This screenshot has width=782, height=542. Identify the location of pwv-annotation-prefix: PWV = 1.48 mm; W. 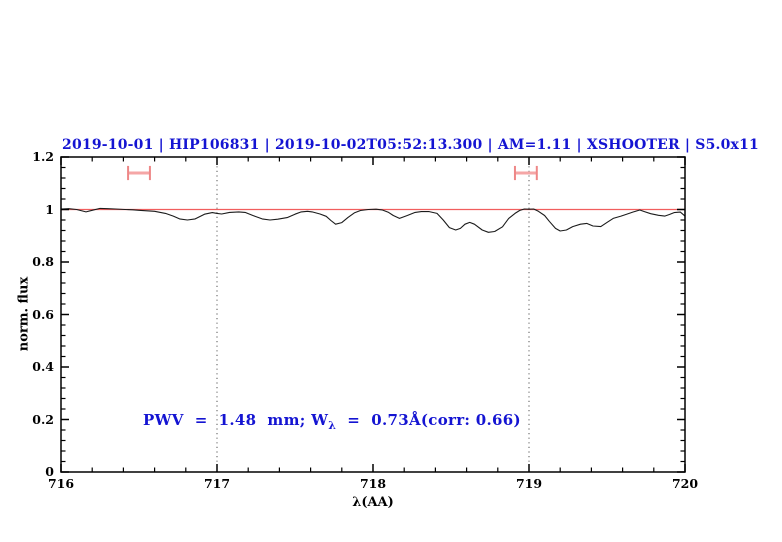
(236, 420).